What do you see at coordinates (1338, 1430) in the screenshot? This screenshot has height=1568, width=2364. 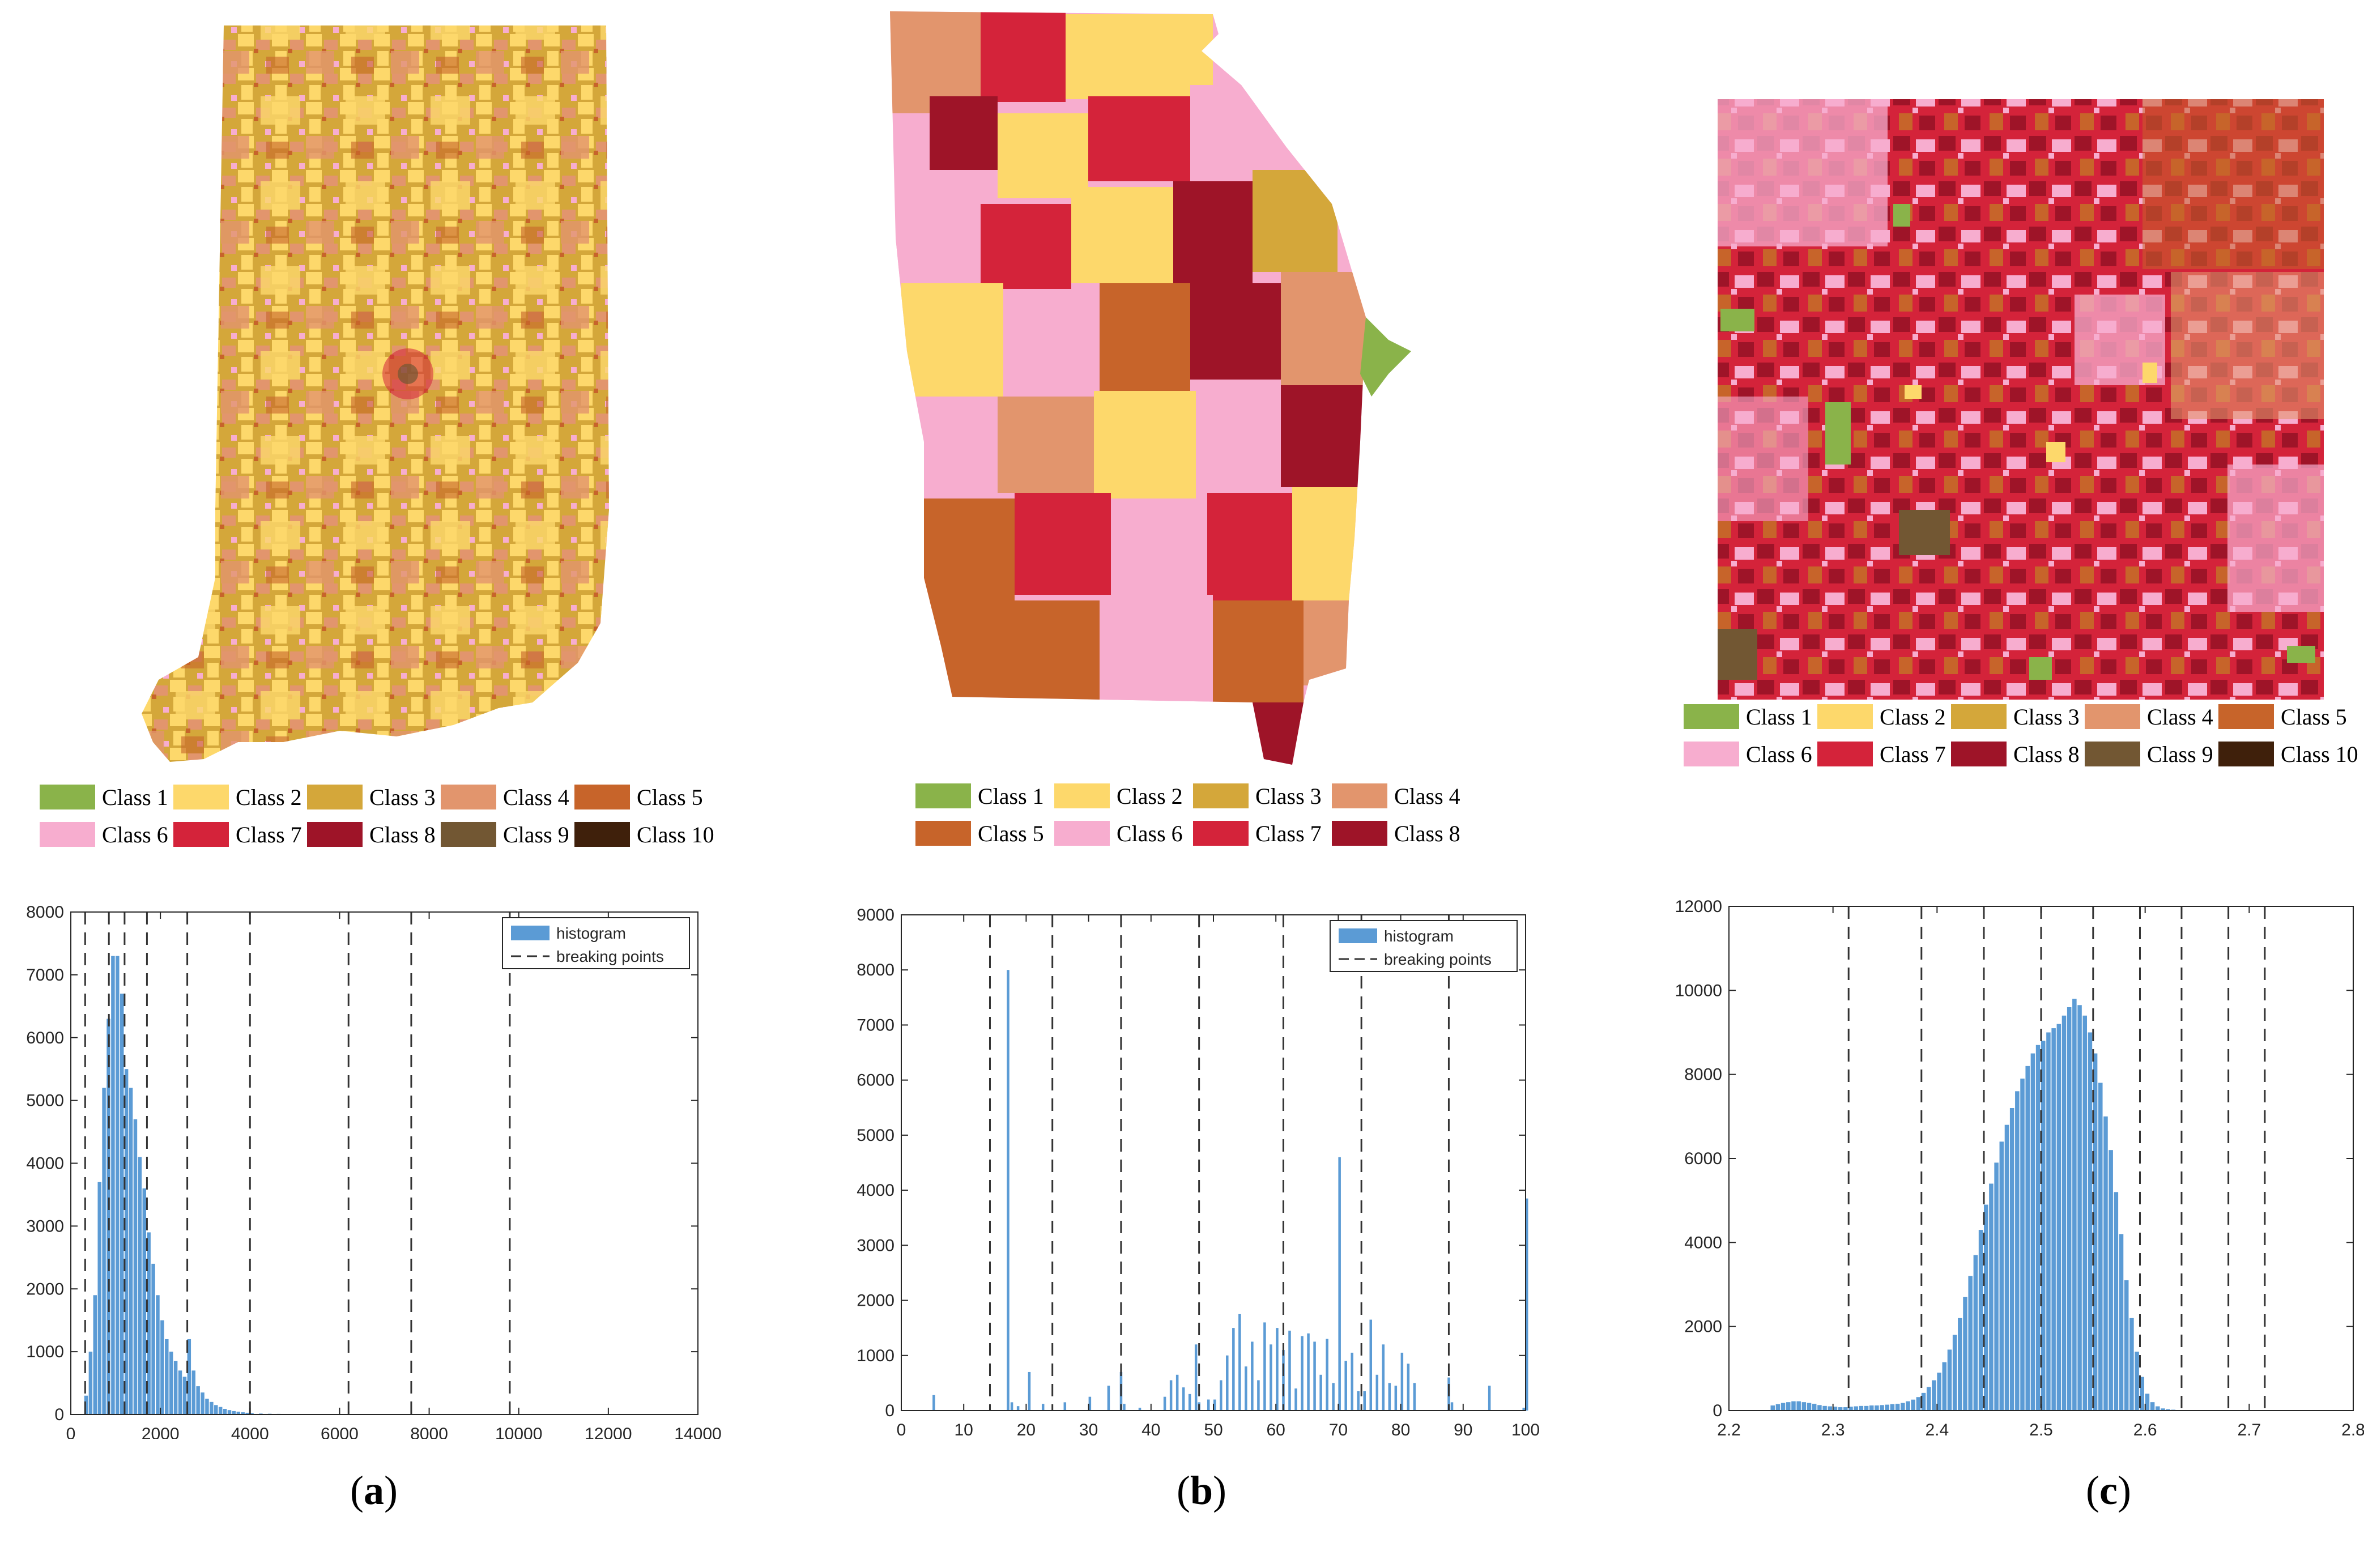 I see `x-tick-label: 70` at bounding box center [1338, 1430].